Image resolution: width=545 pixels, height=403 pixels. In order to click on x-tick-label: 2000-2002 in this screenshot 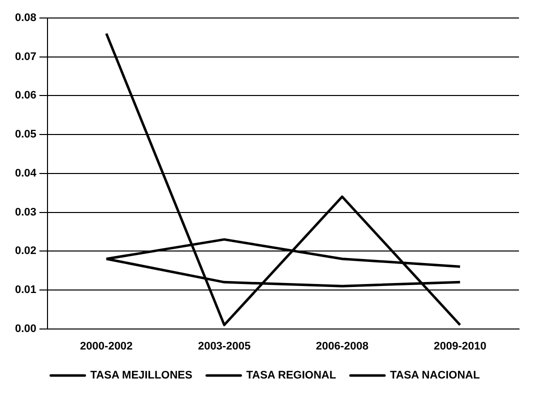, I will do `click(106, 346)`.